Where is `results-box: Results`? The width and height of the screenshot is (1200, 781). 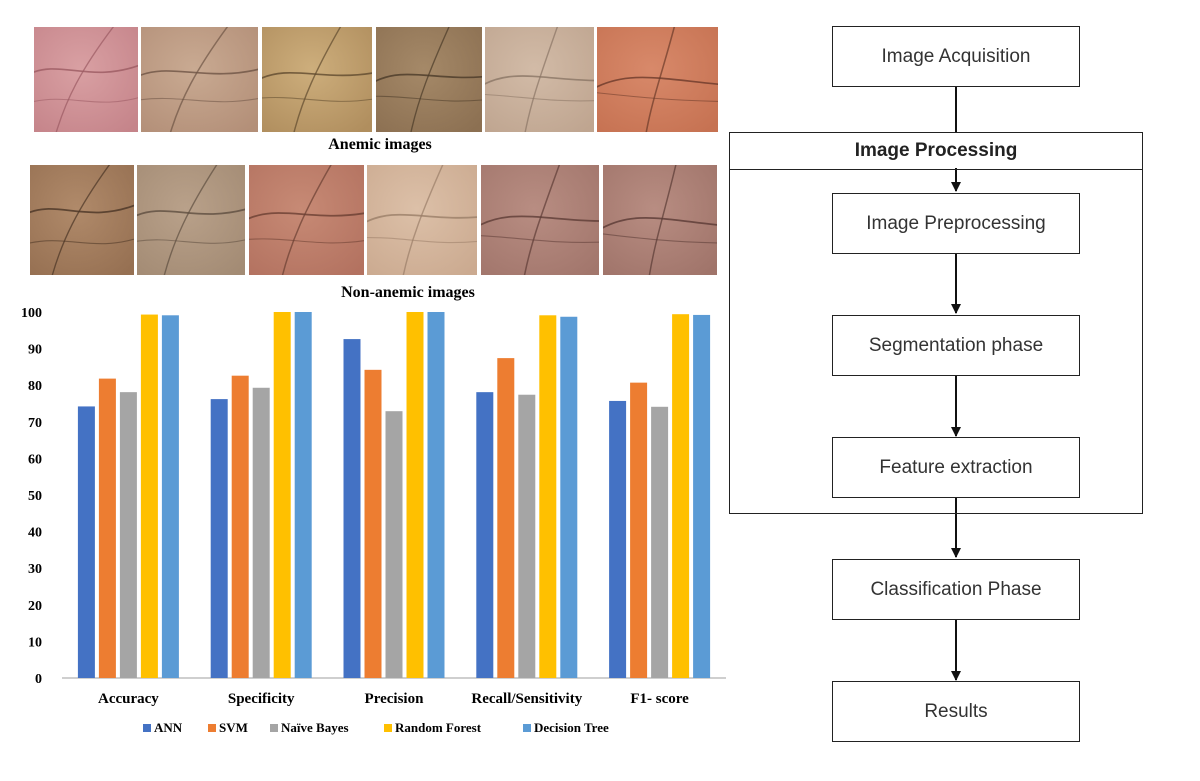
results-box: Results is located at coordinates (956, 711).